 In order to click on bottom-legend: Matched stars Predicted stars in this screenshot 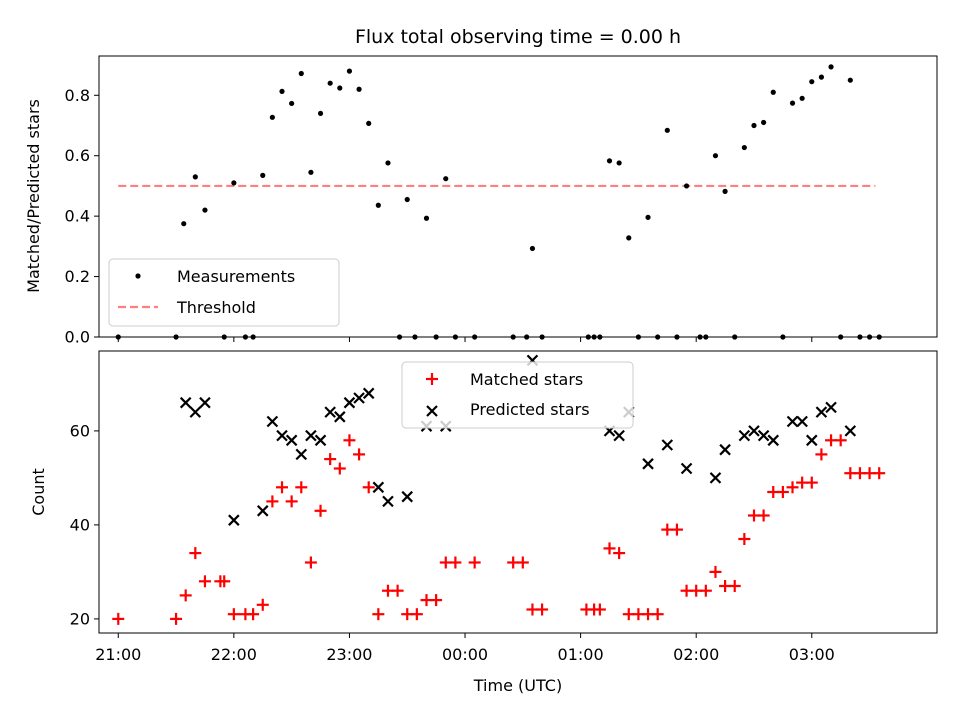, I will do `click(517, 395)`.